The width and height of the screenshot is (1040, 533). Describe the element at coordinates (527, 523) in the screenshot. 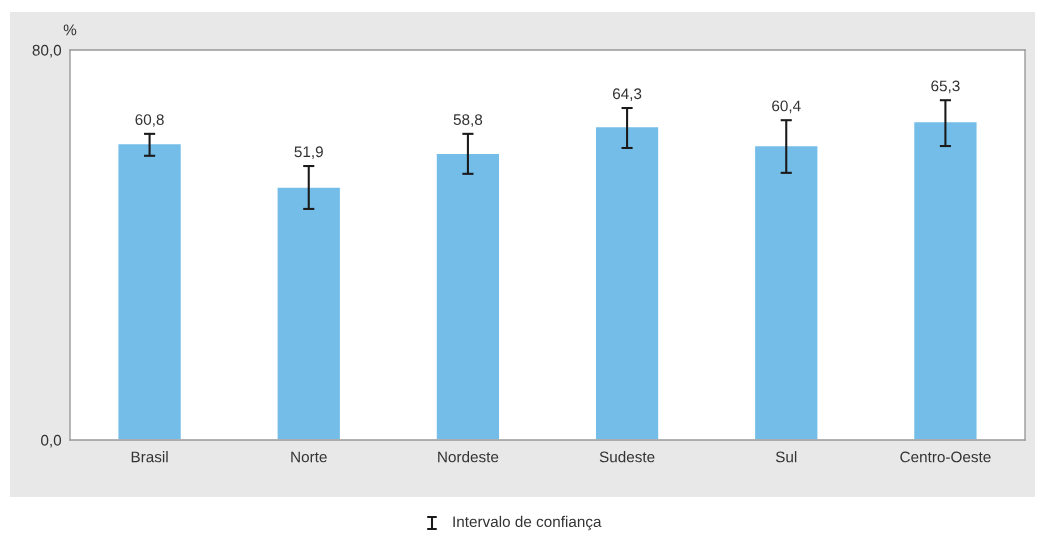

I see `text: Intervalo de confiança` at that location.